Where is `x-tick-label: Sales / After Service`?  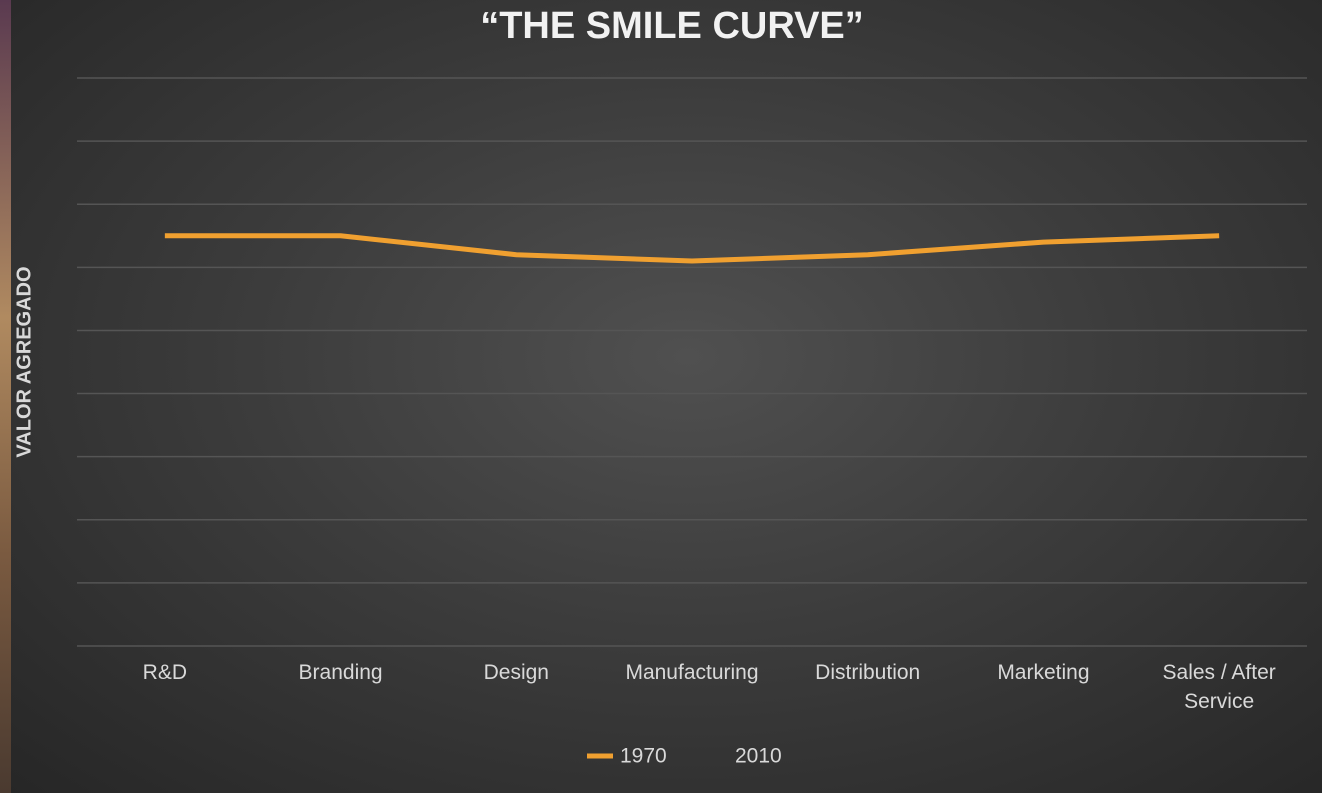 x-tick-label: Sales / After Service is located at coordinates (1219, 687).